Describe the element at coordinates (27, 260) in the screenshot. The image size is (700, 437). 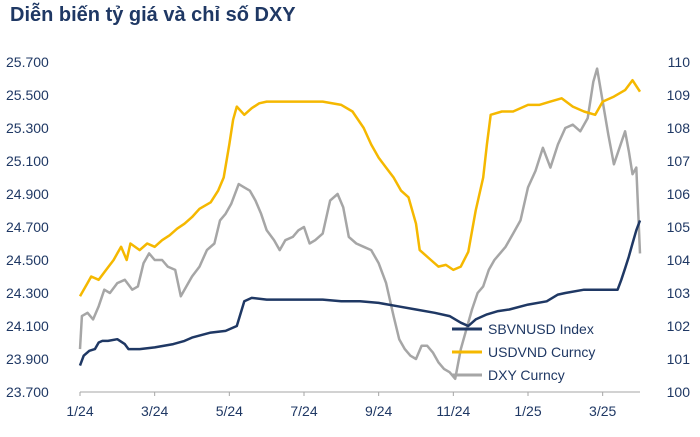
I see `y-left-tick-label: 24.500` at that location.